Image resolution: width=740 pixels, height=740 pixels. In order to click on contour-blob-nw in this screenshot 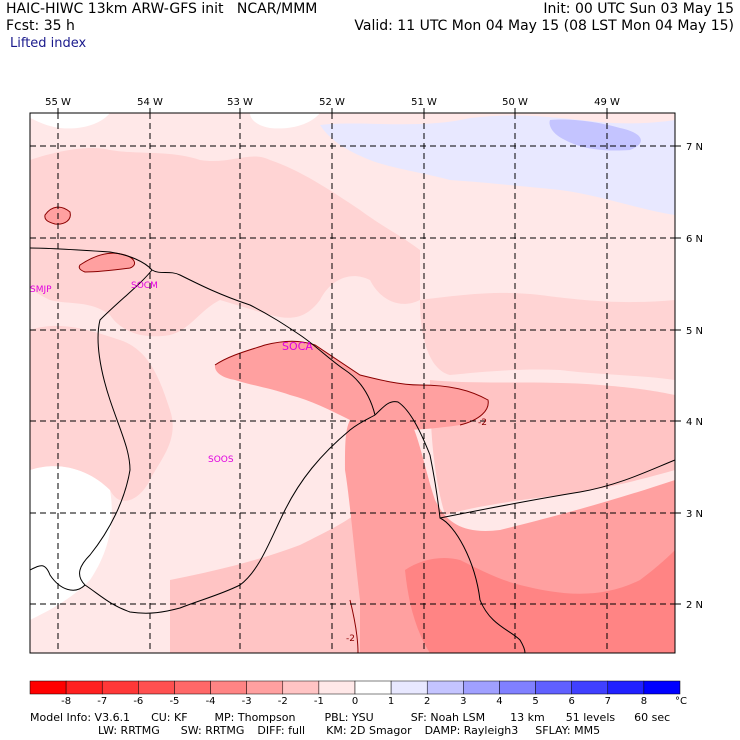, I will do `click(57, 215)`.